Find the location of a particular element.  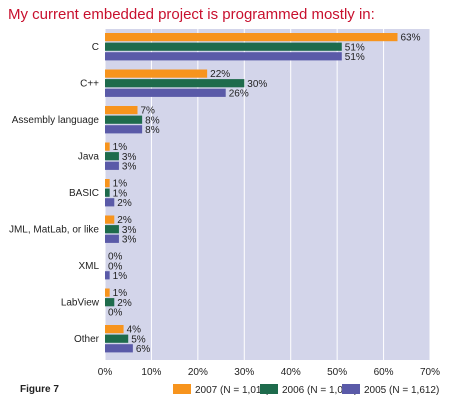

legend-label: 2005 (N = 1,612) is located at coordinates (401, 390).